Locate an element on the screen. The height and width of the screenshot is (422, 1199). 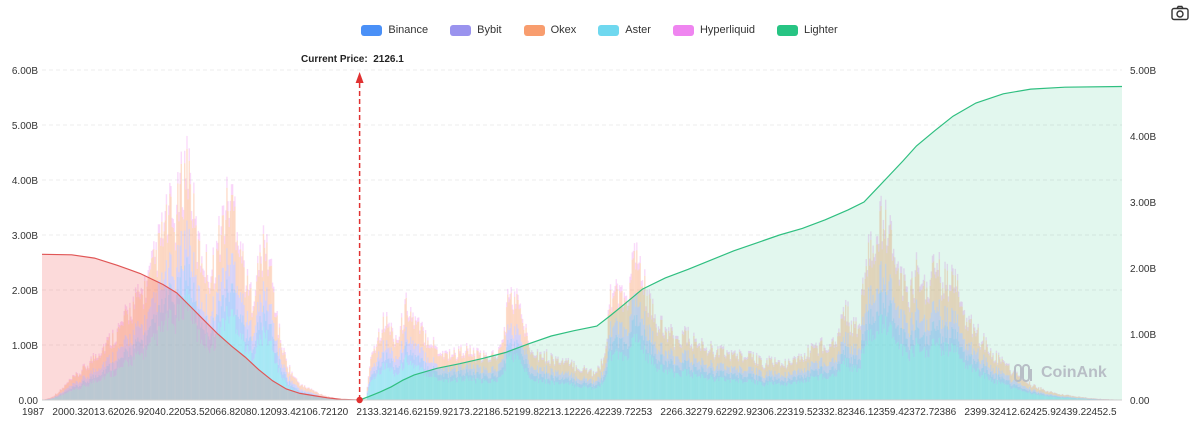
legend-item-lighter: Lighter is located at coordinates (807, 30).